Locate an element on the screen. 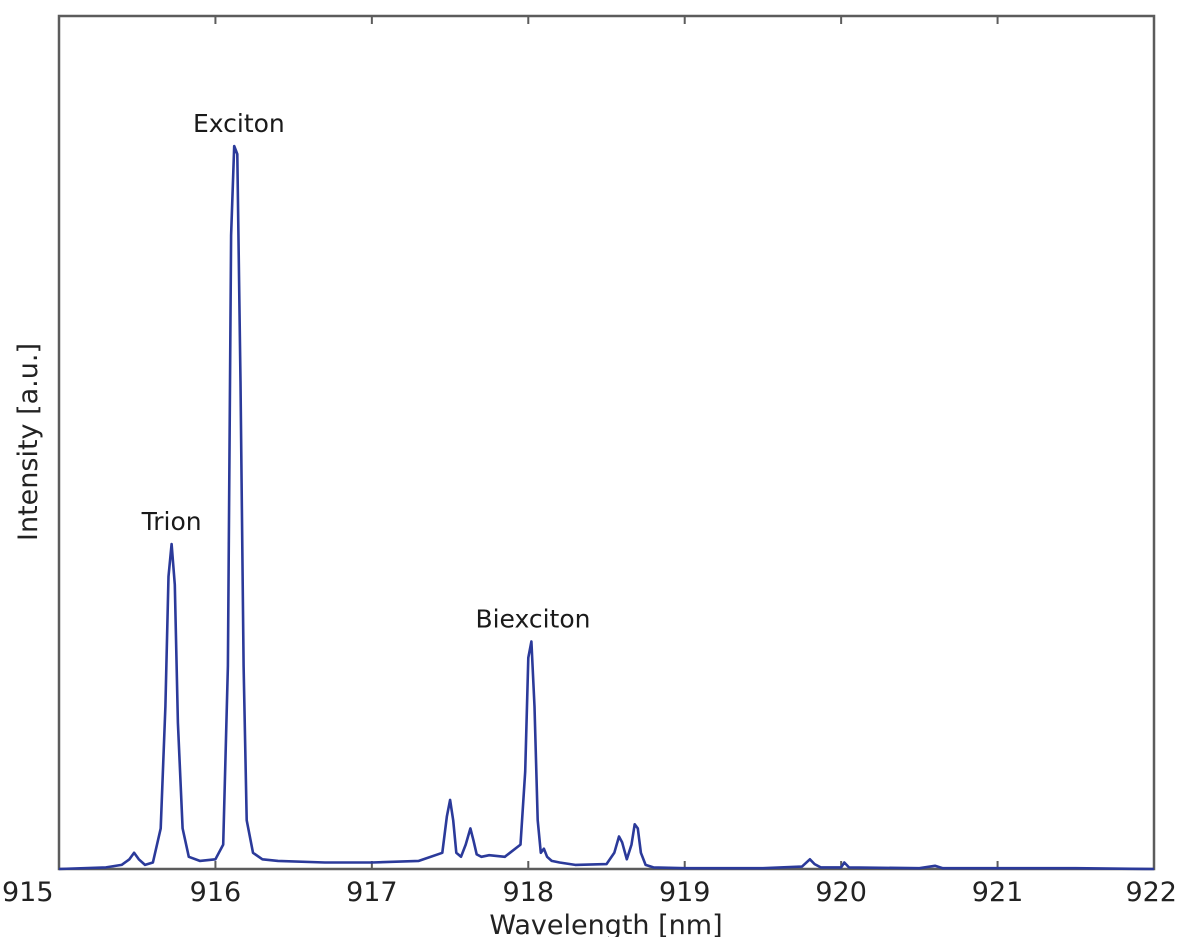  x-tick-label: 917 is located at coordinates (372, 892).